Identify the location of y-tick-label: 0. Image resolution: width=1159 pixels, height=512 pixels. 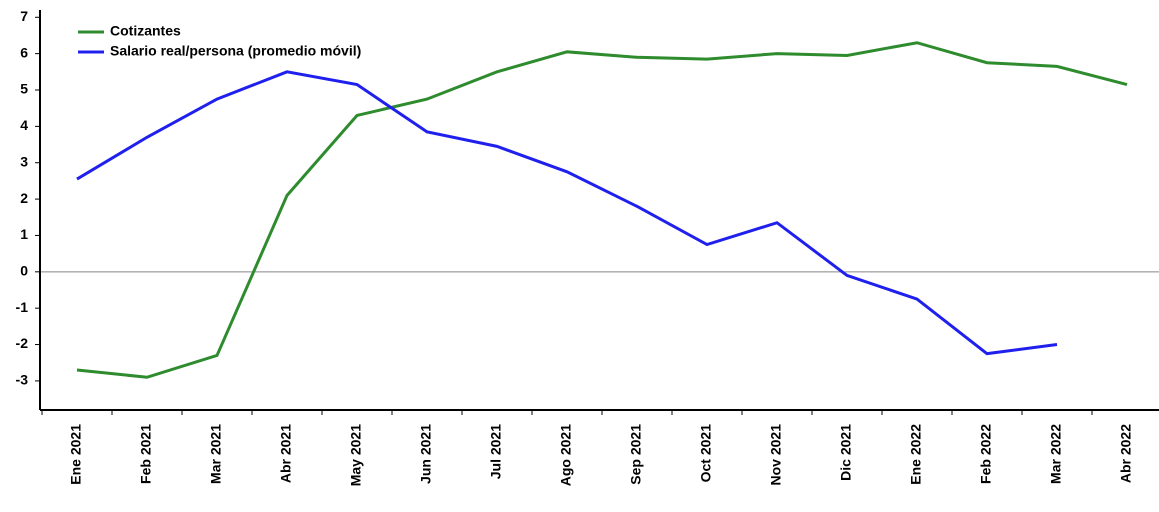
(24, 271).